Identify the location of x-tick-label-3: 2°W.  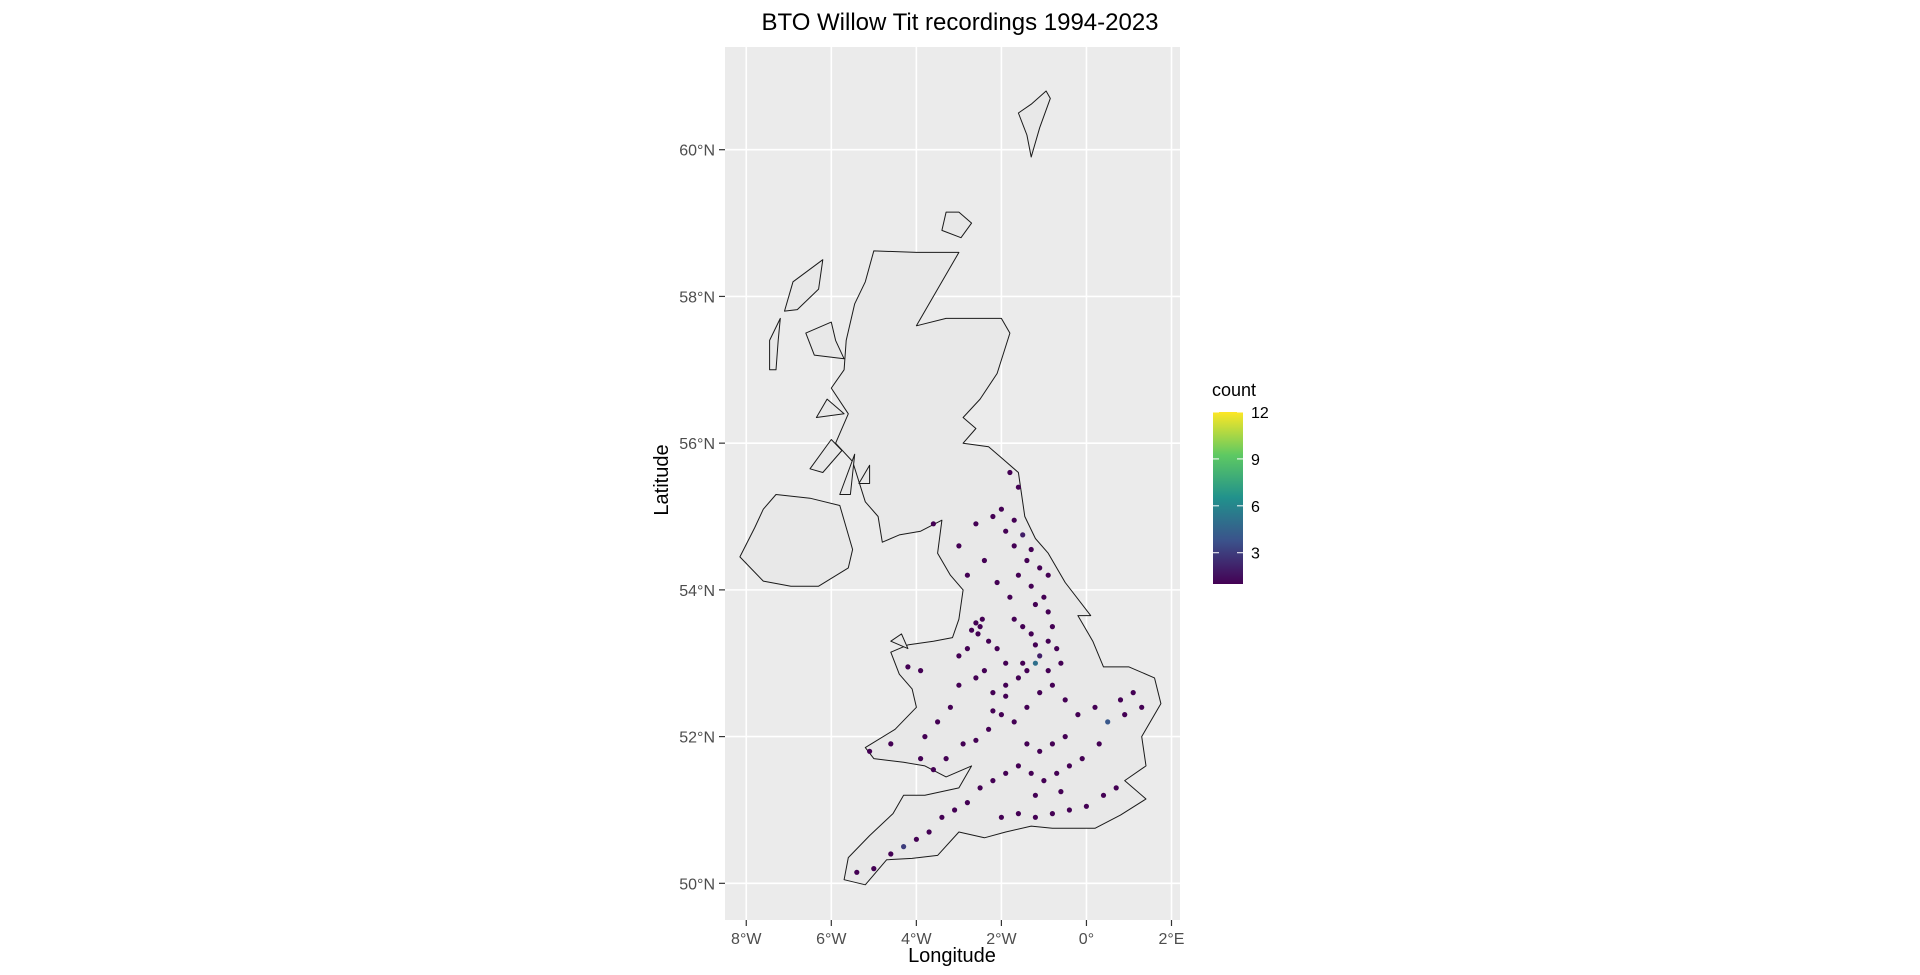
(1001, 939).